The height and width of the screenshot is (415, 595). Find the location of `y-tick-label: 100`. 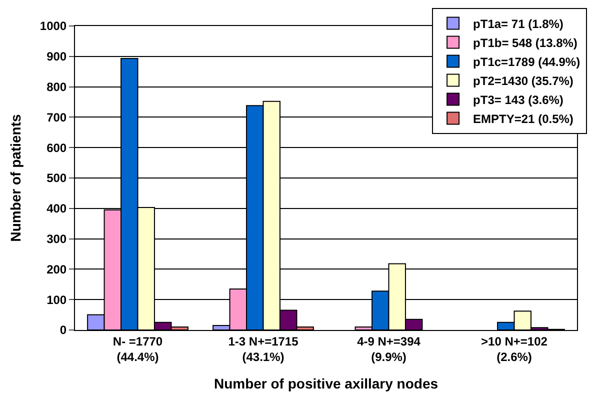

y-tick-label: 100 is located at coordinates (56, 299).